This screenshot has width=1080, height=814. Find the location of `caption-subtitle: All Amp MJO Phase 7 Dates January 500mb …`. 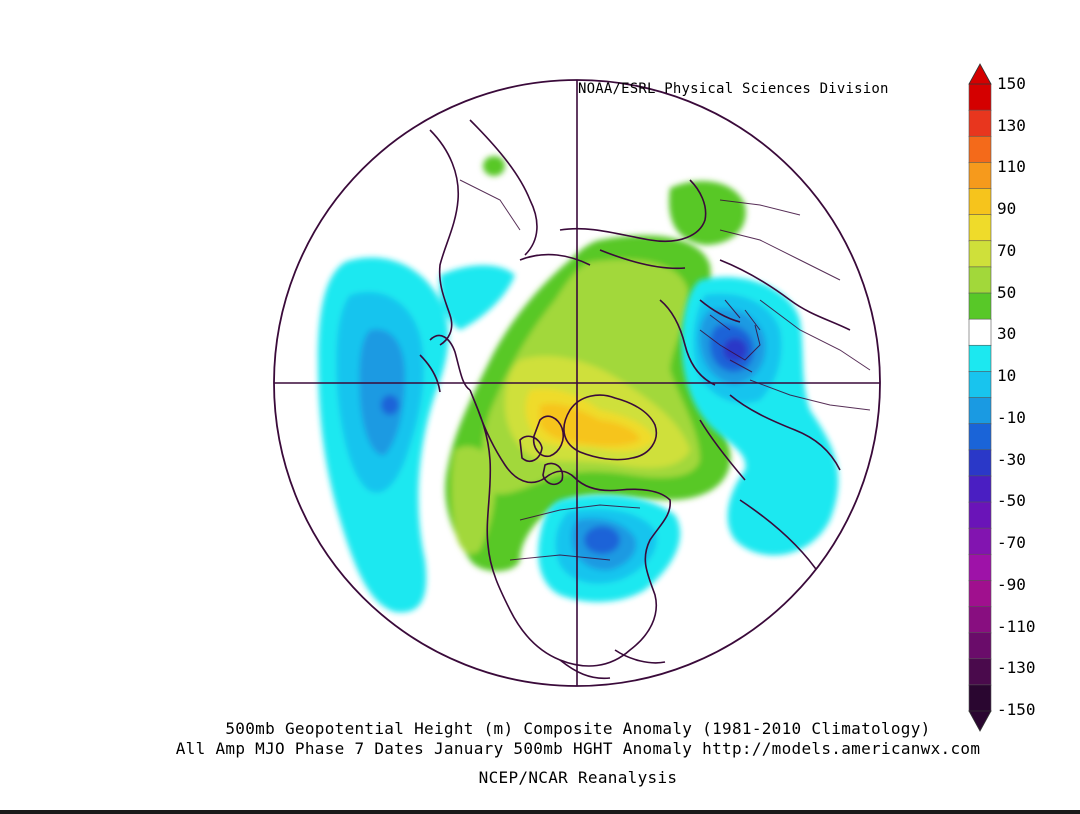

caption-subtitle: All Amp MJO Phase 7 Dates January 500mb … is located at coordinates (578, 748).